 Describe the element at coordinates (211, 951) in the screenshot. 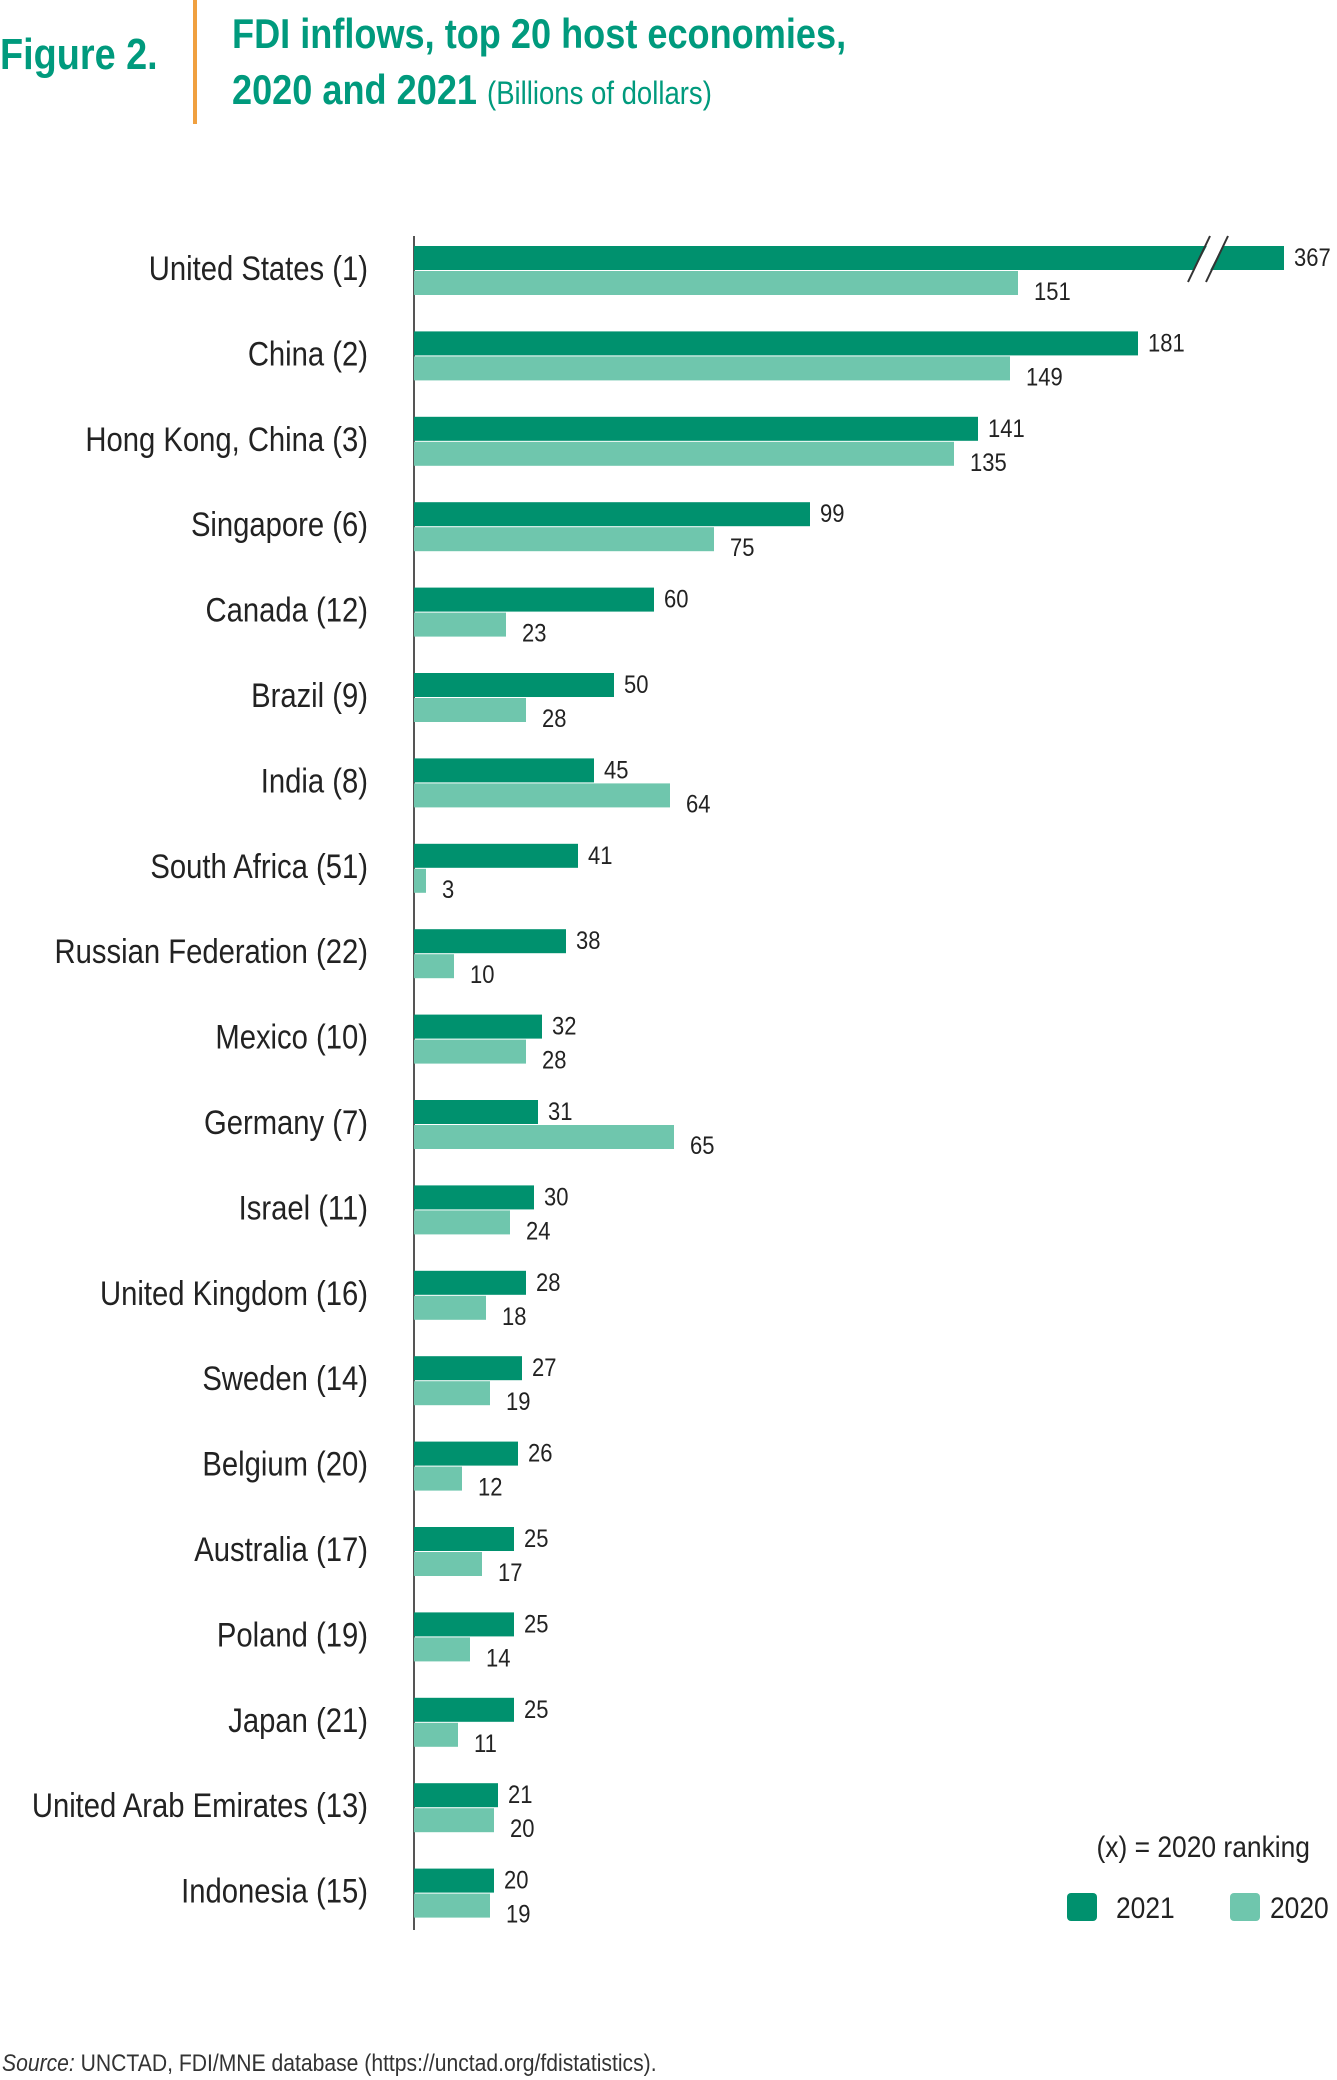

I see `category-label: Russian Federation (22)` at that location.